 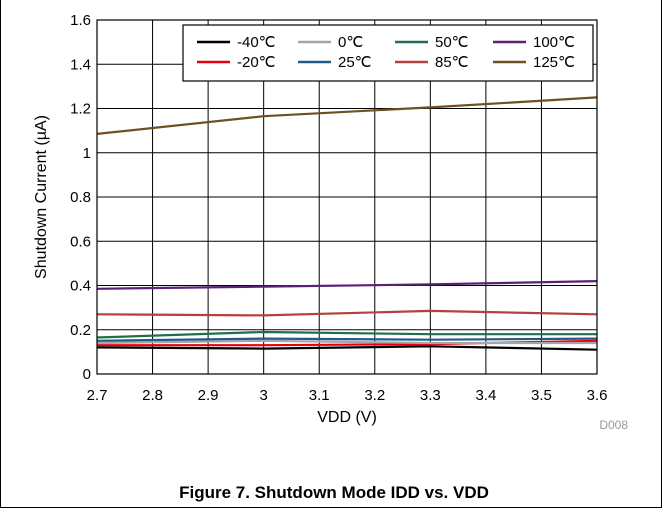 What do you see at coordinates (554, 62) in the screenshot?
I see `legend-label: 125℃` at bounding box center [554, 62].